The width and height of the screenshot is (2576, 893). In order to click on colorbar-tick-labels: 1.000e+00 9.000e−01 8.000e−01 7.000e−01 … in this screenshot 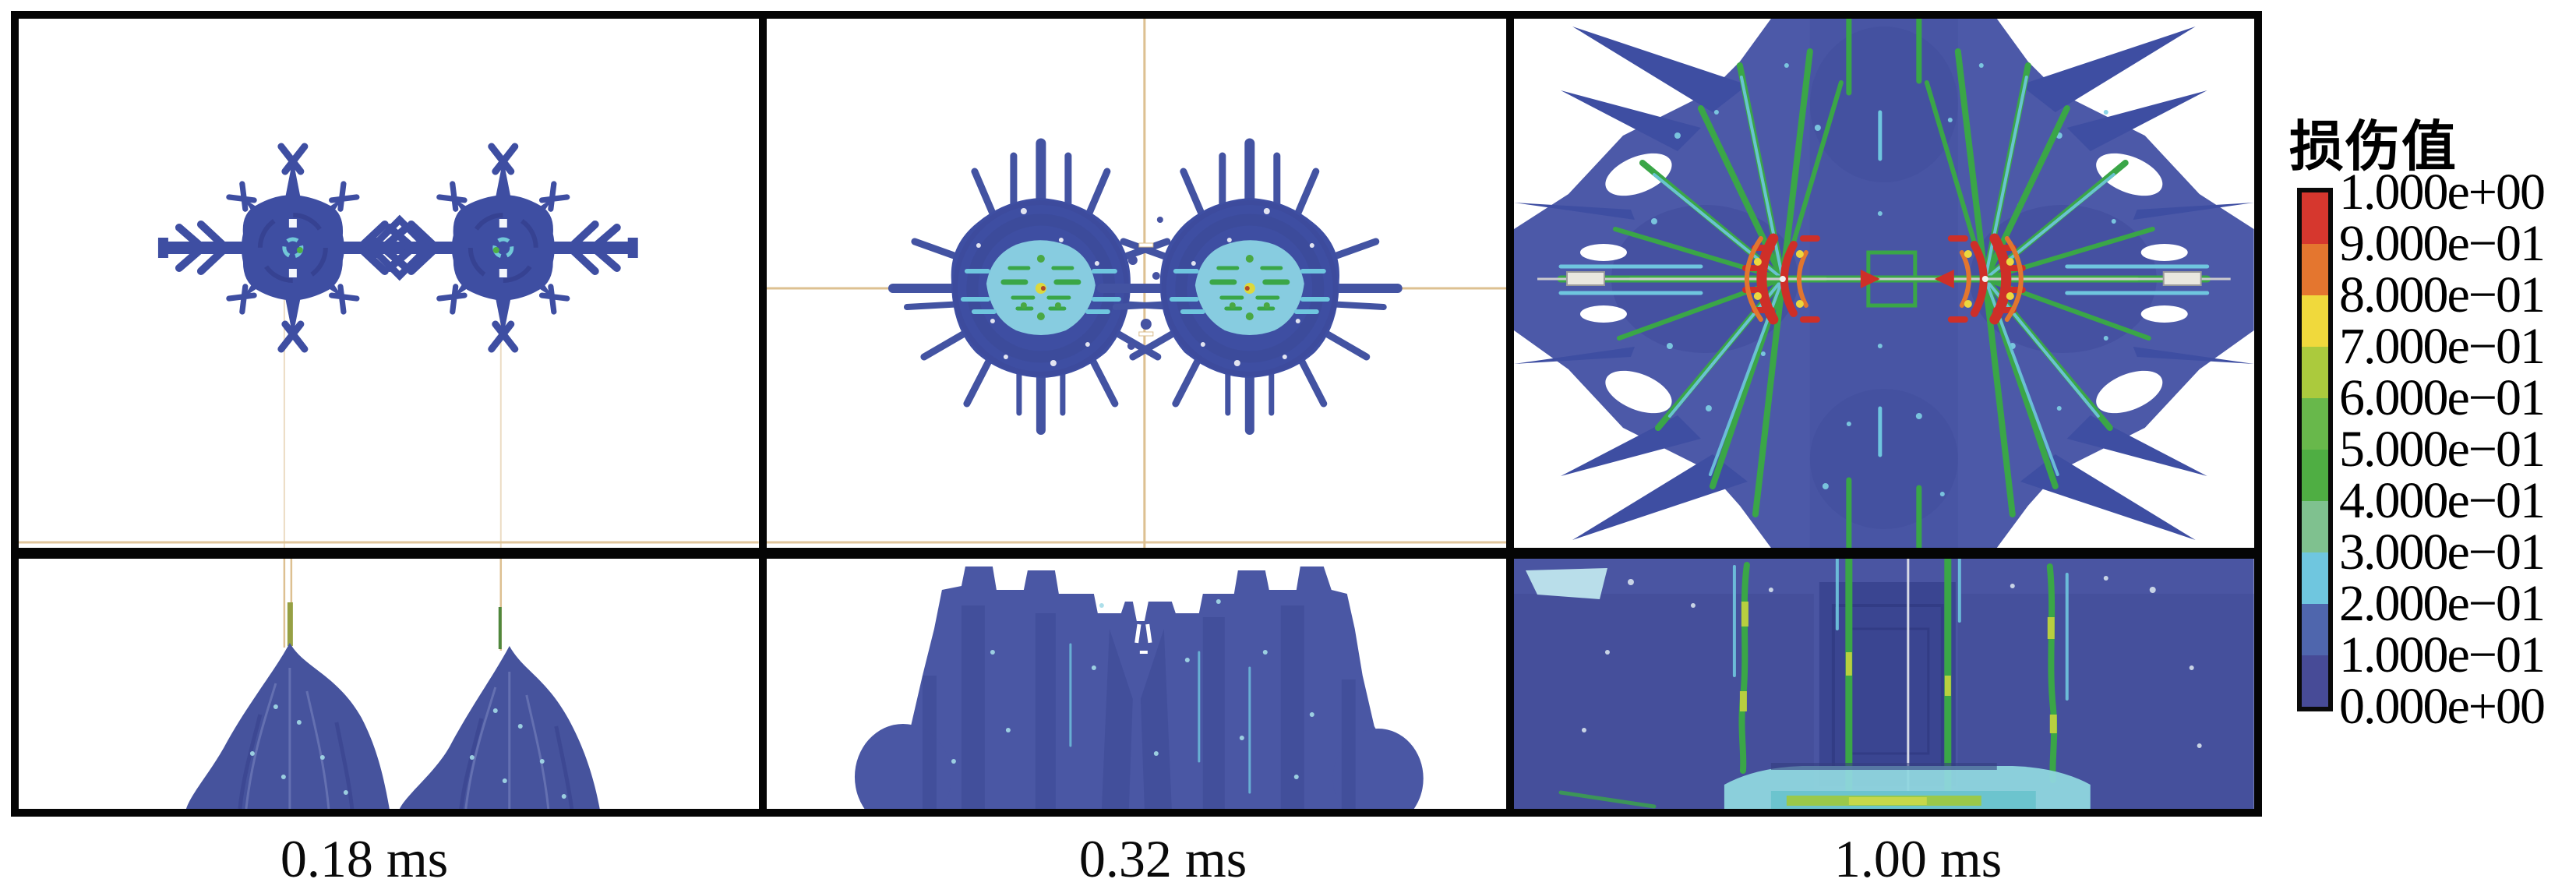, I will do `click(2456, 449)`.